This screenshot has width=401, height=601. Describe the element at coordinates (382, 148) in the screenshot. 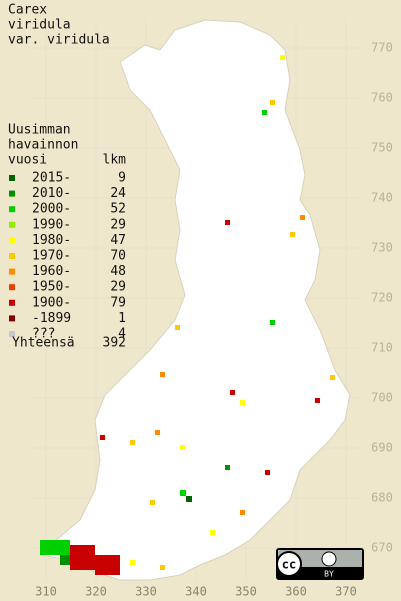

I see `y-tick-label: 750` at that location.